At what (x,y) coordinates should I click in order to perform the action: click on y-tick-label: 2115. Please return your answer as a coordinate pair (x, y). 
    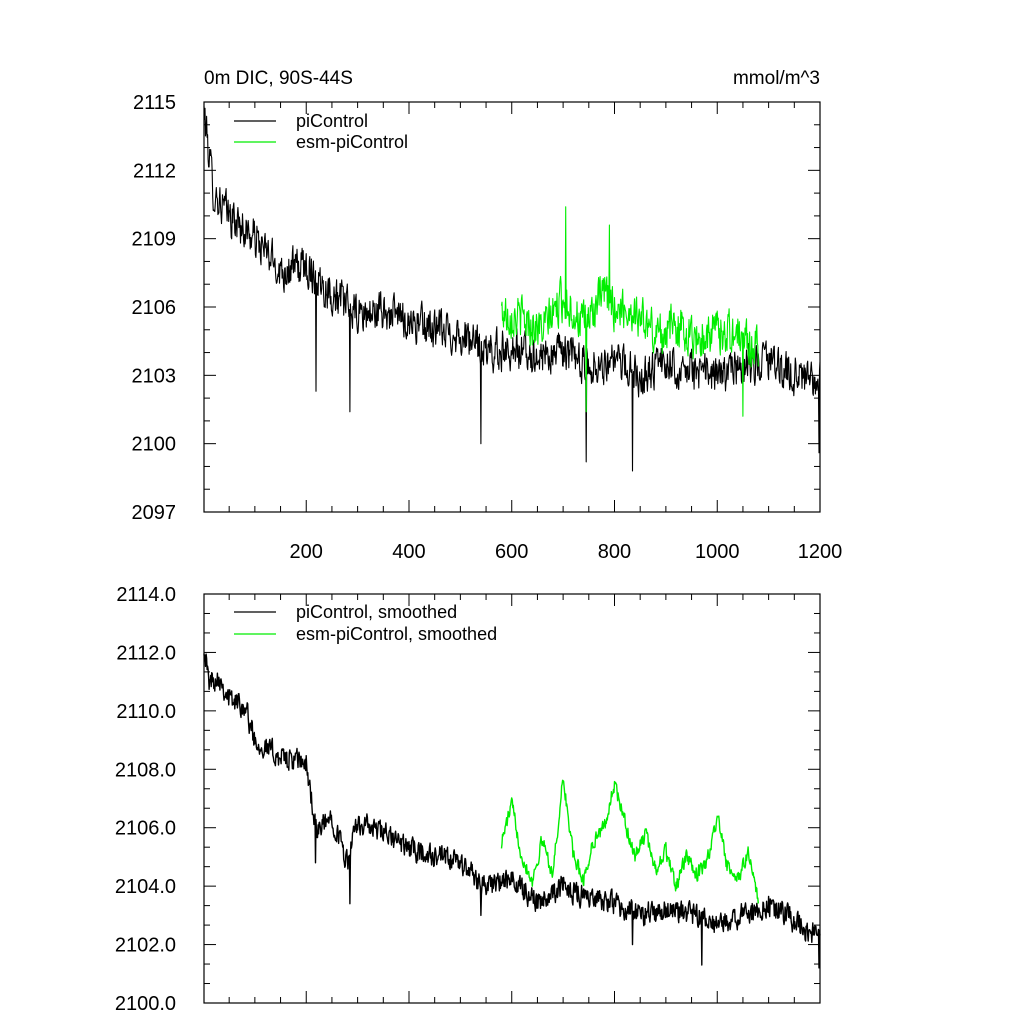
    Looking at the image, I should click on (154, 103).